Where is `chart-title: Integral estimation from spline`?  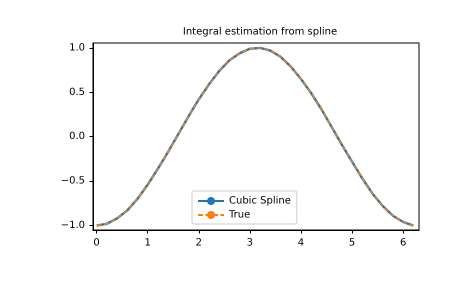
chart-title: Integral estimation from spline is located at coordinates (260, 32).